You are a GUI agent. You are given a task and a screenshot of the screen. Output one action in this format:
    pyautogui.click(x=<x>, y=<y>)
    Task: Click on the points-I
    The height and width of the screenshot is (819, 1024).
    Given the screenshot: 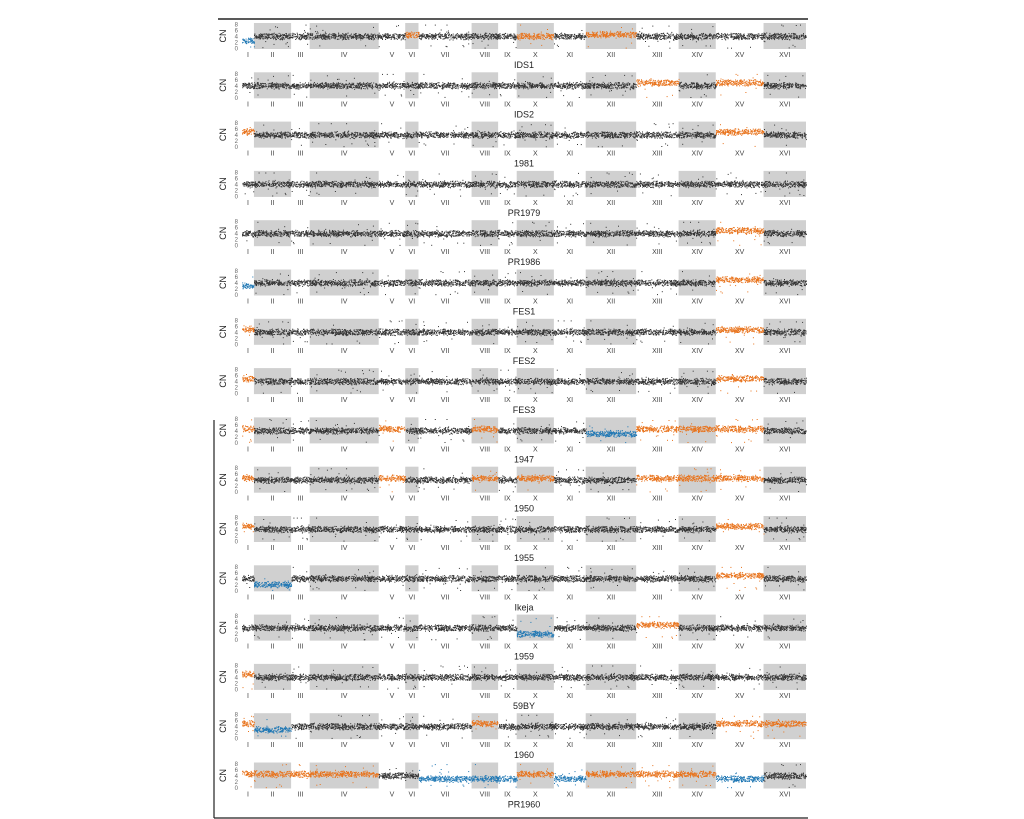 What is the action you would take?
    pyautogui.click(x=248, y=43)
    